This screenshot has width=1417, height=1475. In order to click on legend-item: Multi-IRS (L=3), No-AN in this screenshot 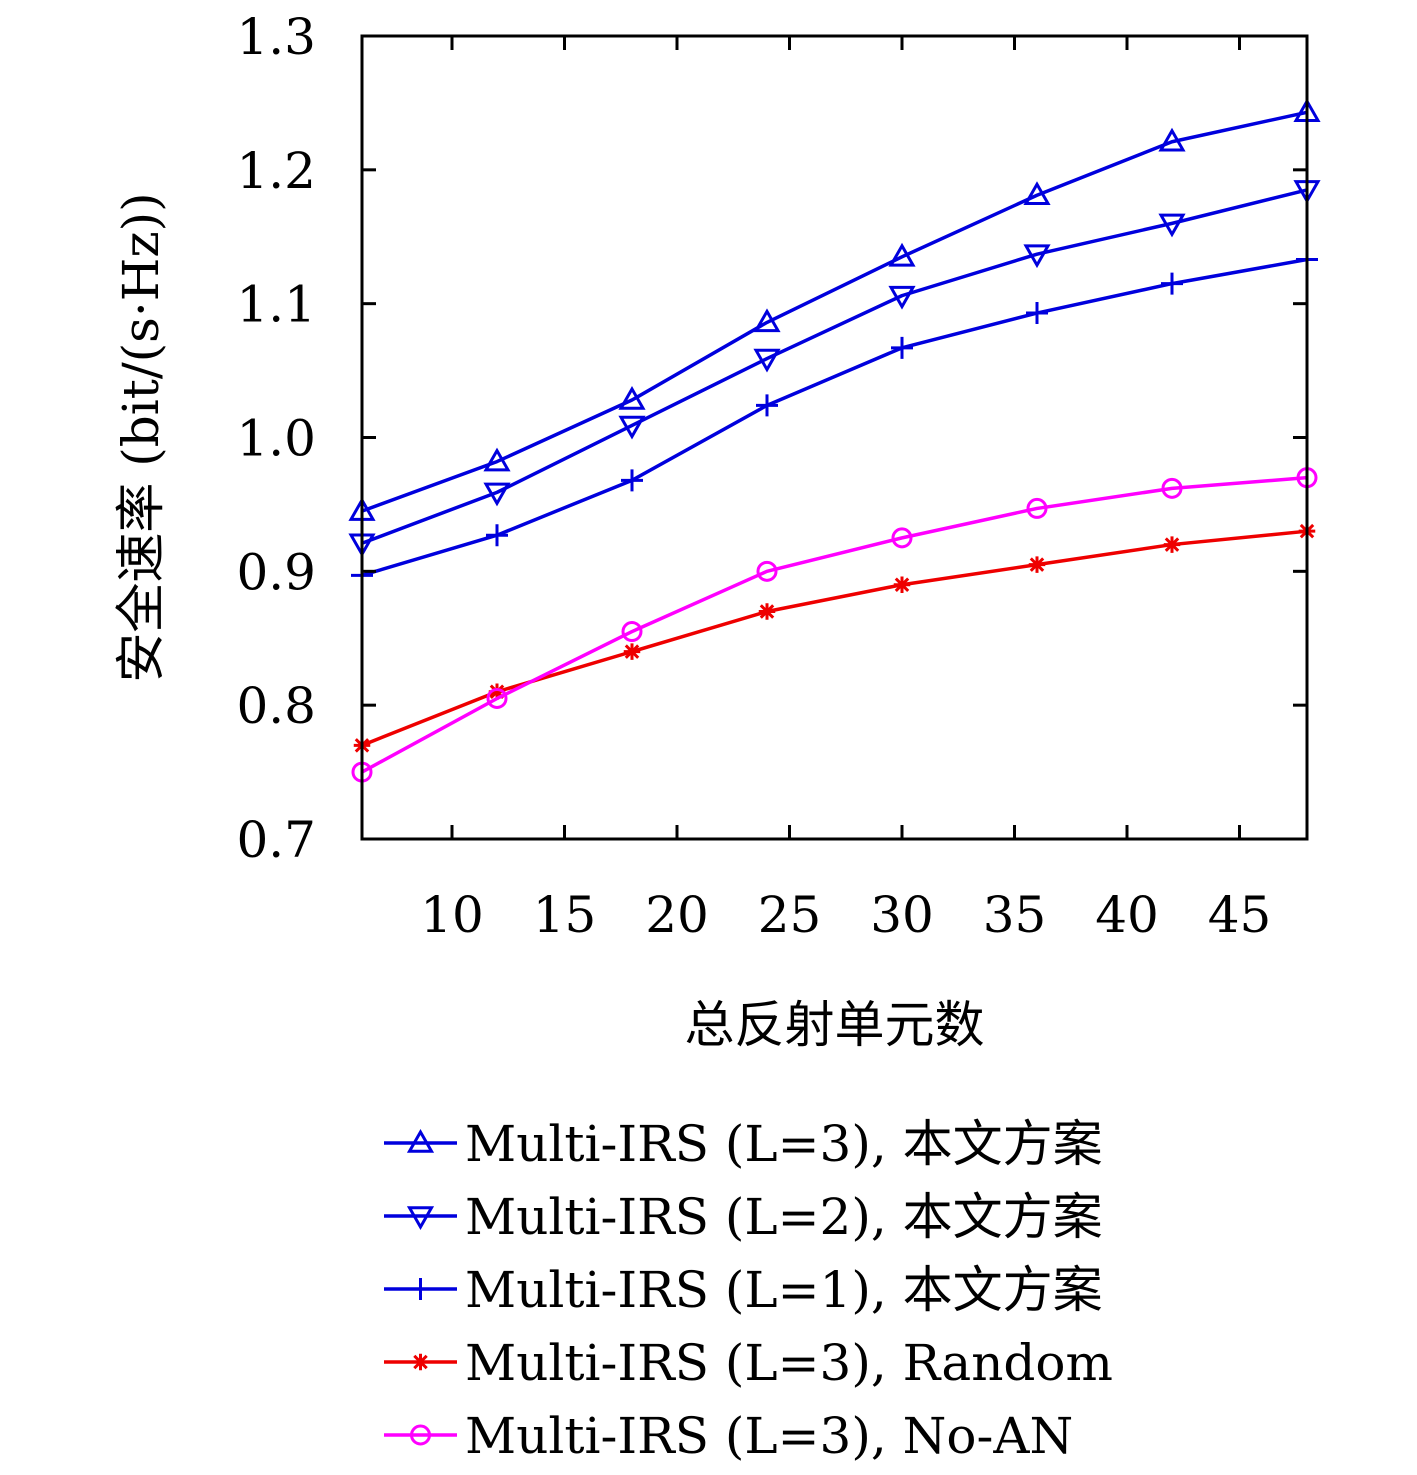, I will do `click(728, 1436)`.